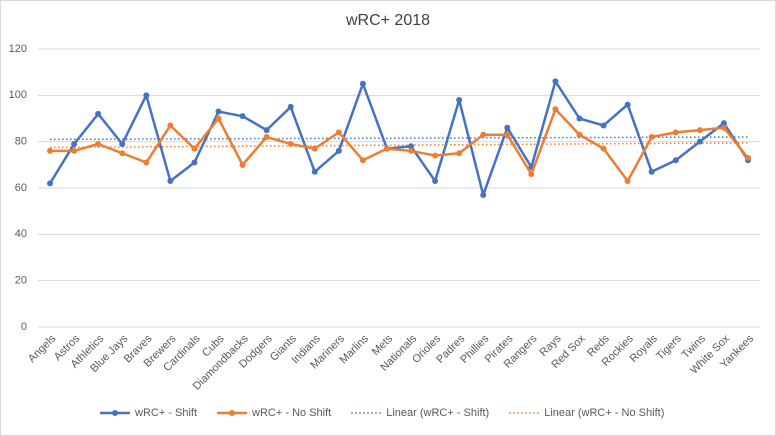 This screenshot has width=776, height=436. What do you see at coordinates (387, 20) in the screenshot?
I see `chart-title: wRC+ 2018` at bounding box center [387, 20].